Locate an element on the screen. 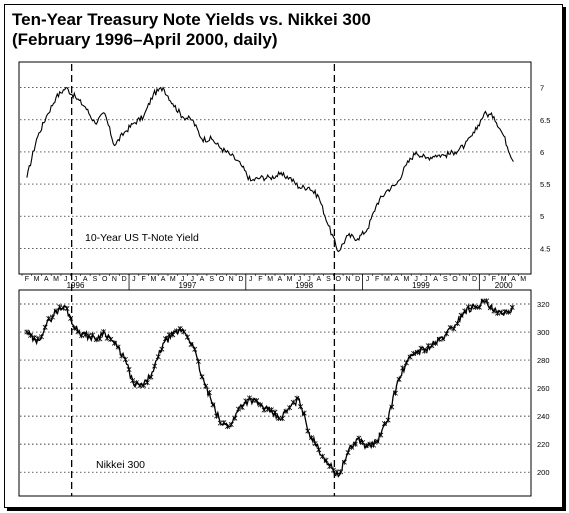 This screenshot has height=513, width=569. year-label: 2000 is located at coordinates (504, 285).